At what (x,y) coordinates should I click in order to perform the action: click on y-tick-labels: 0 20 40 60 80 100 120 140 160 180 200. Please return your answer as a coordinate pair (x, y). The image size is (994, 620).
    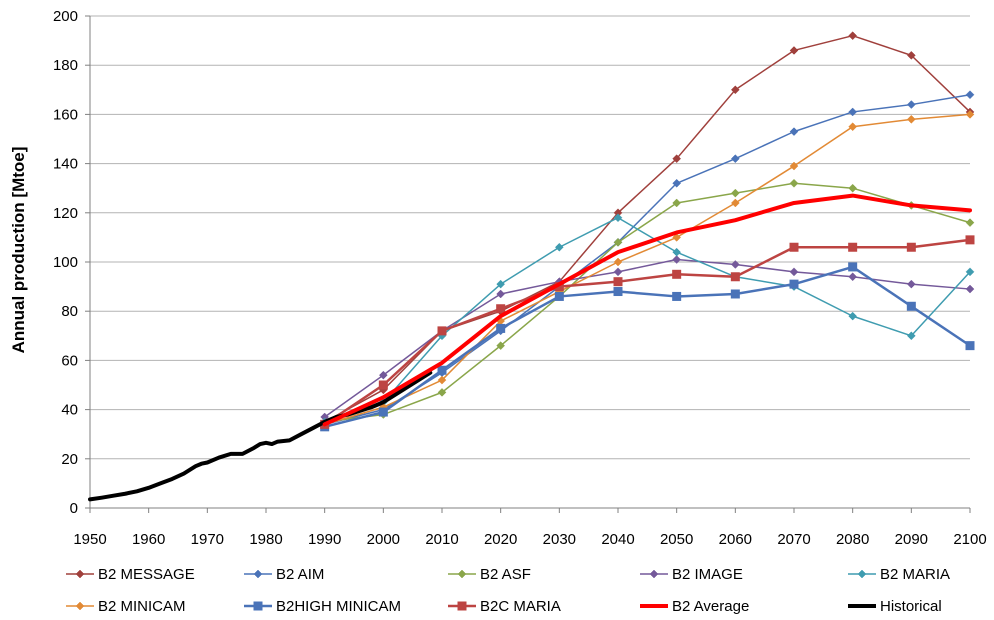
    Looking at the image, I should click on (65, 262).